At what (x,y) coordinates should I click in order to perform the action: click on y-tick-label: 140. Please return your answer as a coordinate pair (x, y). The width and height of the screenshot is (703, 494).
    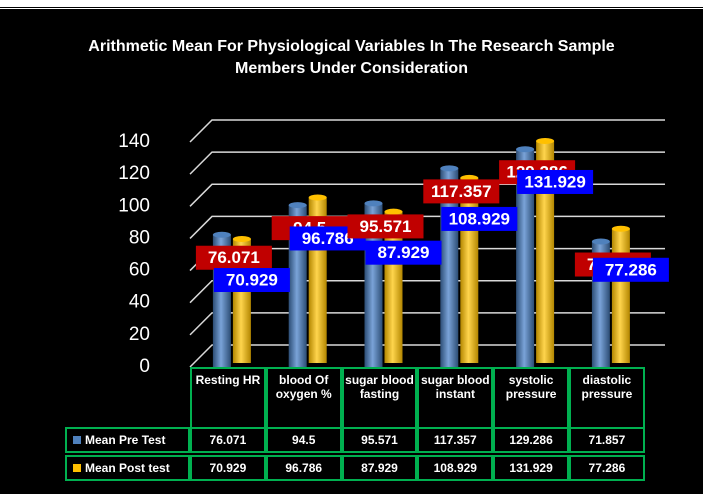
    Looking at the image, I should click on (134, 141).